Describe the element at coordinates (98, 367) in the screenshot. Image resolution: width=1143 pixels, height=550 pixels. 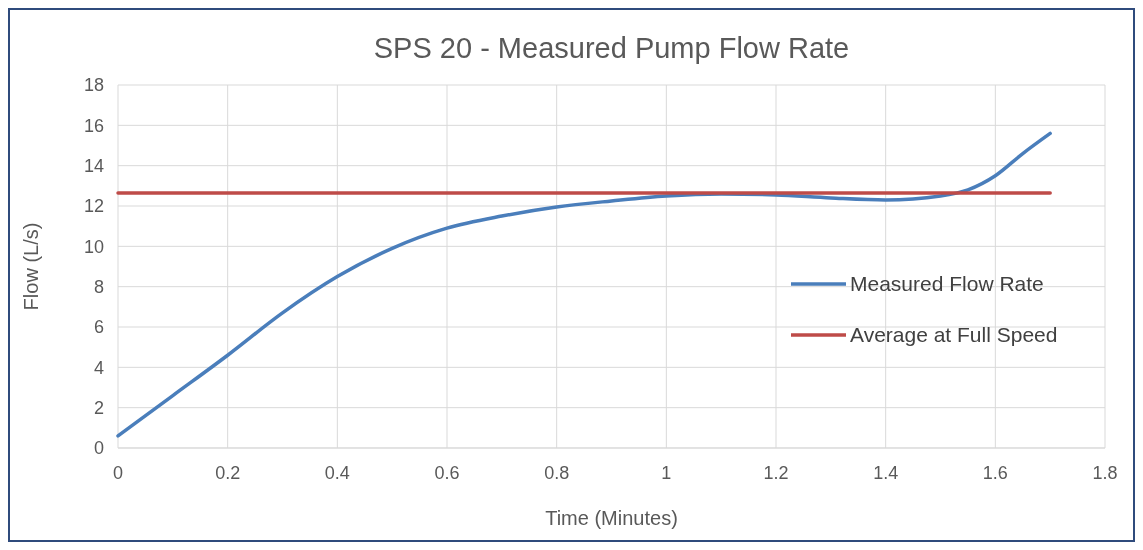
I see `y-tick-label: 4` at that location.